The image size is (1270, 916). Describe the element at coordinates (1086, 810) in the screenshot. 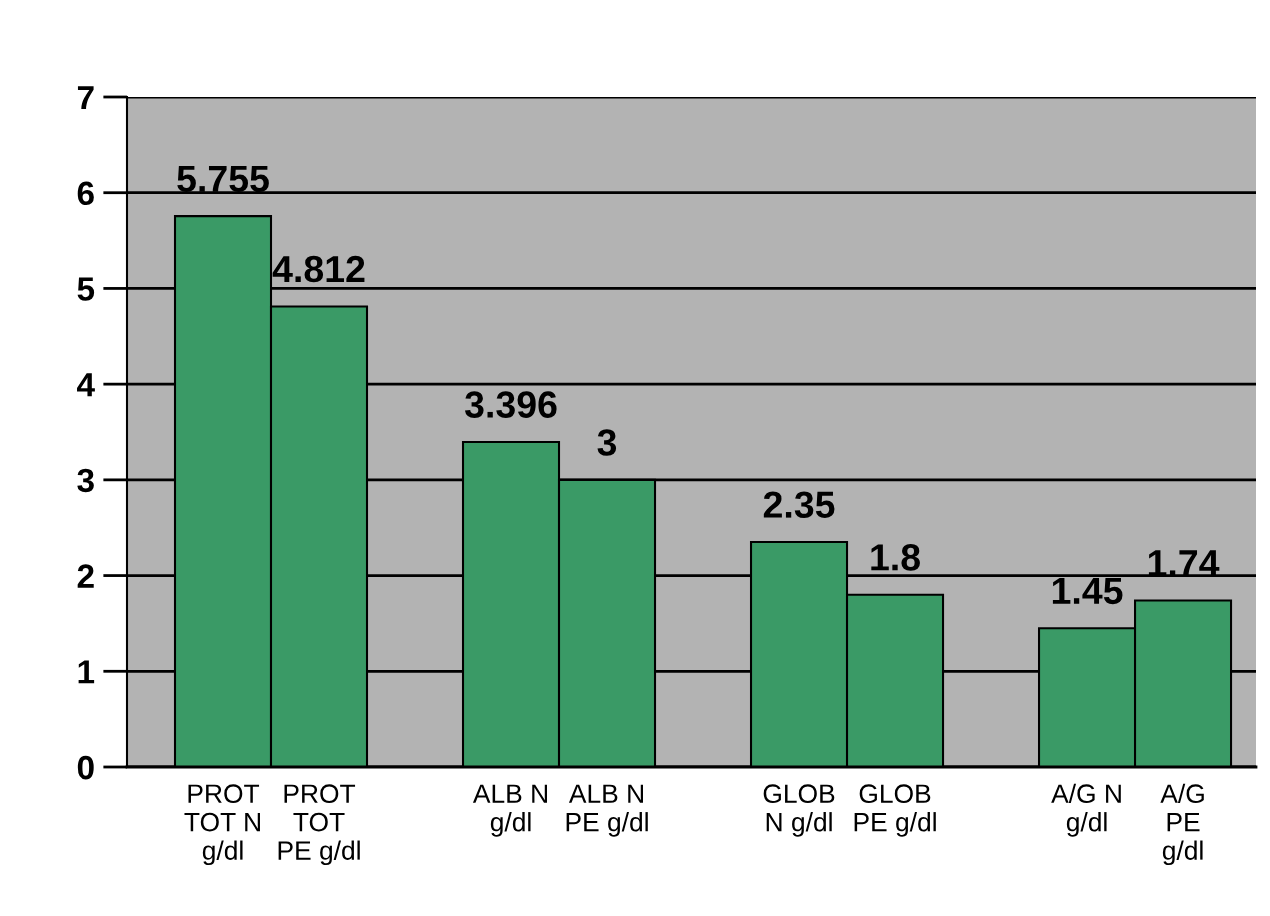

I see `x-tick-label: A/G N g/dl` at that location.